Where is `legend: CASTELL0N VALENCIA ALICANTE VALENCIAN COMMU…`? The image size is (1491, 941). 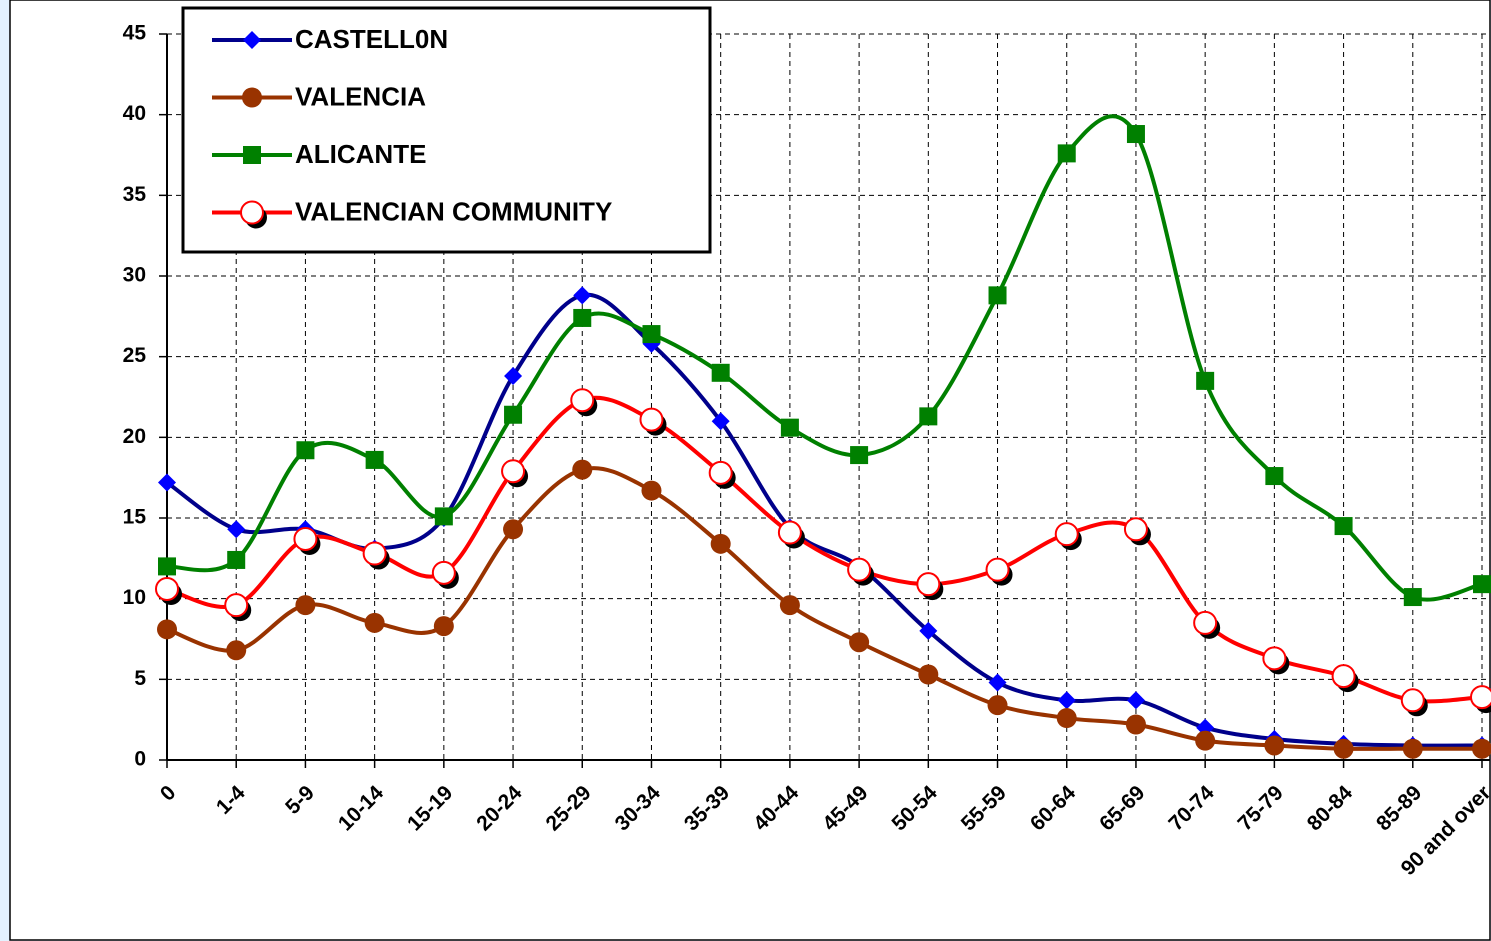 legend: CASTELL0N VALENCIA ALICANTE VALENCIAN COMMU… is located at coordinates (446, 130).